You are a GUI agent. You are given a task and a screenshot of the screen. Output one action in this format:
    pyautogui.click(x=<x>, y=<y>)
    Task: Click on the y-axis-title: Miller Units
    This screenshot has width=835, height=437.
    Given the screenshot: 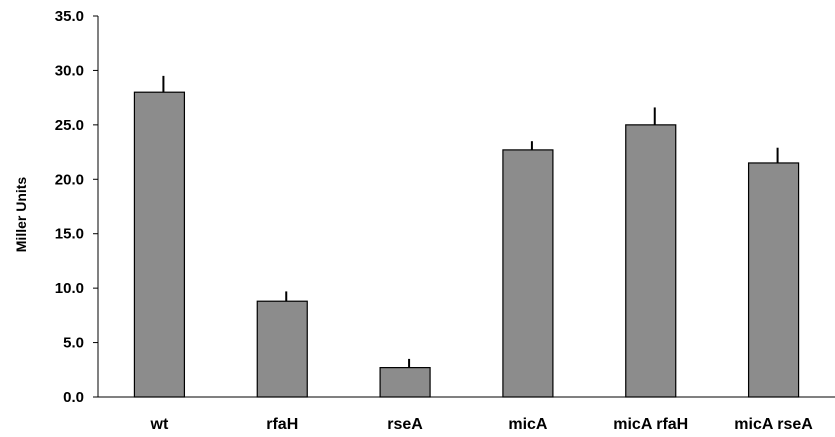 What is the action you would take?
    pyautogui.click(x=21, y=215)
    